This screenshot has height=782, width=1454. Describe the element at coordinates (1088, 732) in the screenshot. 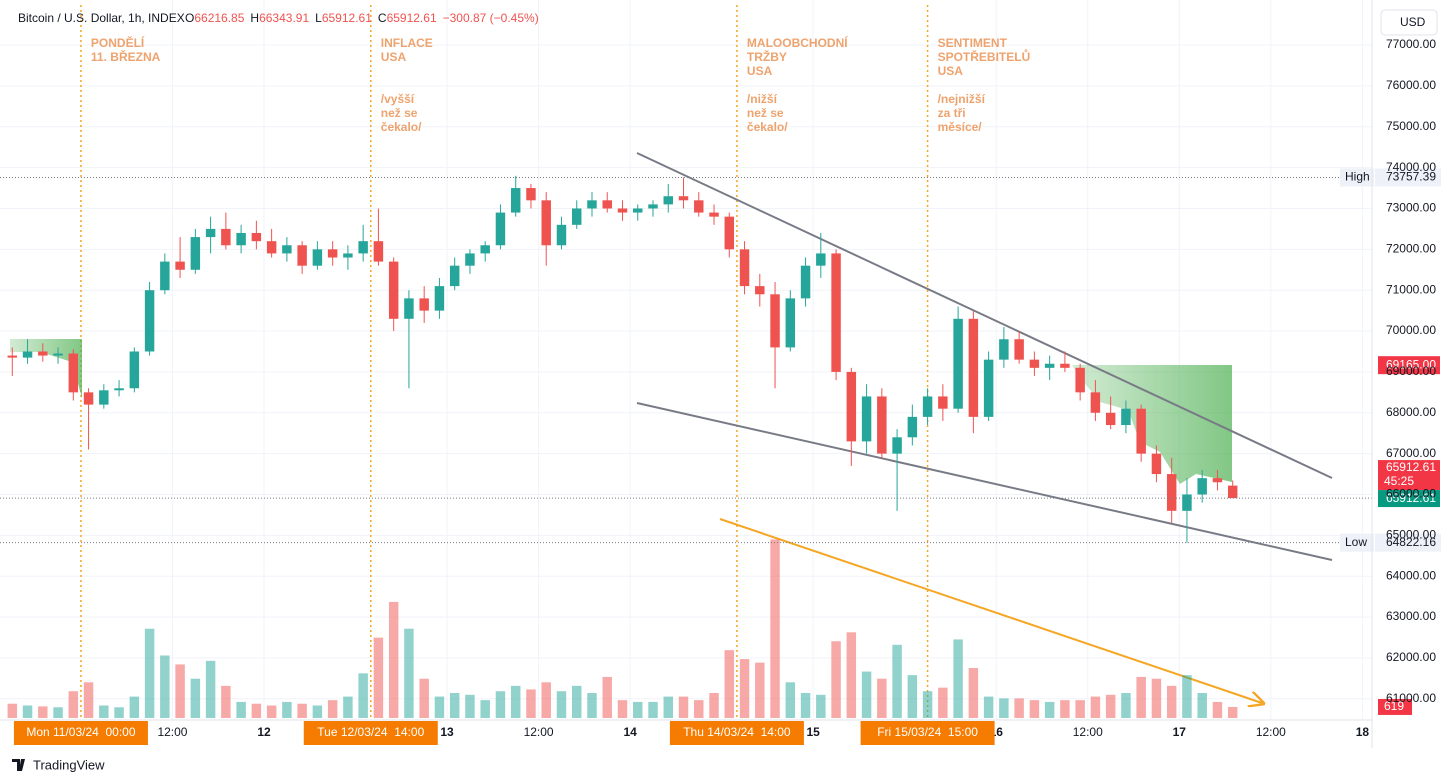

I see `x-tick-label: 12:00` at that location.